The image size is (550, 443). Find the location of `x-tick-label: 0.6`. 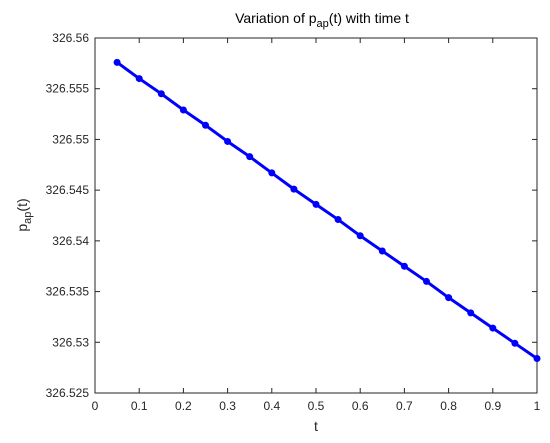

x-tick-label: 0.6 is located at coordinates (360, 406).